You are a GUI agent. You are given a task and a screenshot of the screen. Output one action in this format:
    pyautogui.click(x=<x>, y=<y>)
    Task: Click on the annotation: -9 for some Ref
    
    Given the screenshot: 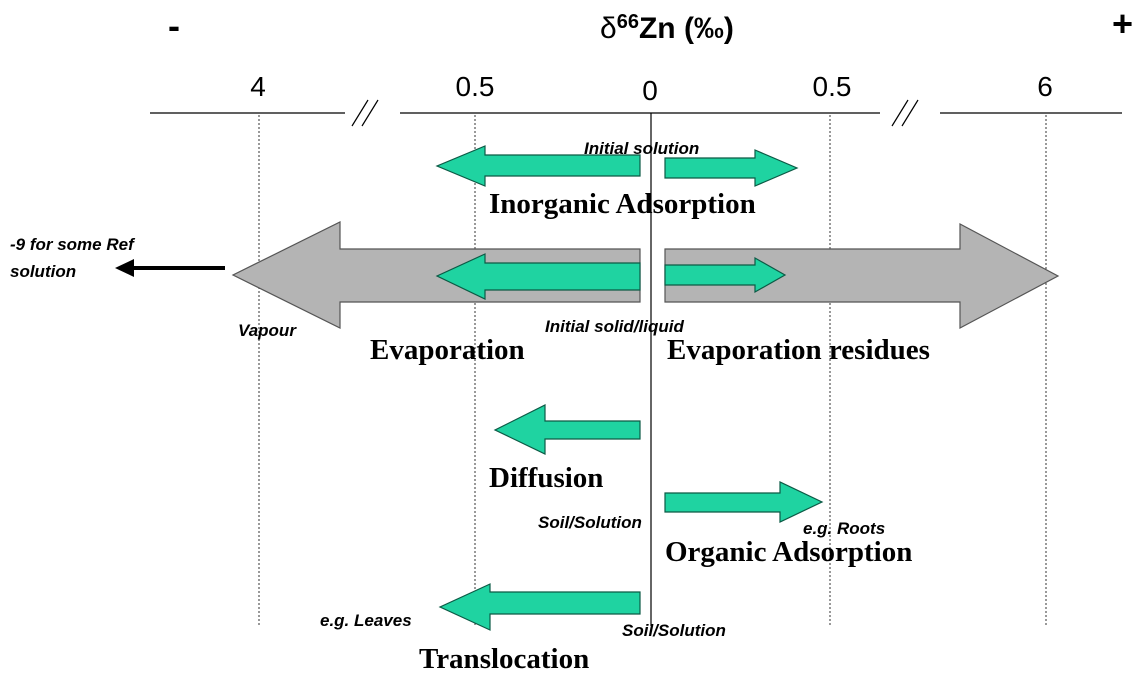 What is the action you would take?
    pyautogui.click(x=73, y=244)
    